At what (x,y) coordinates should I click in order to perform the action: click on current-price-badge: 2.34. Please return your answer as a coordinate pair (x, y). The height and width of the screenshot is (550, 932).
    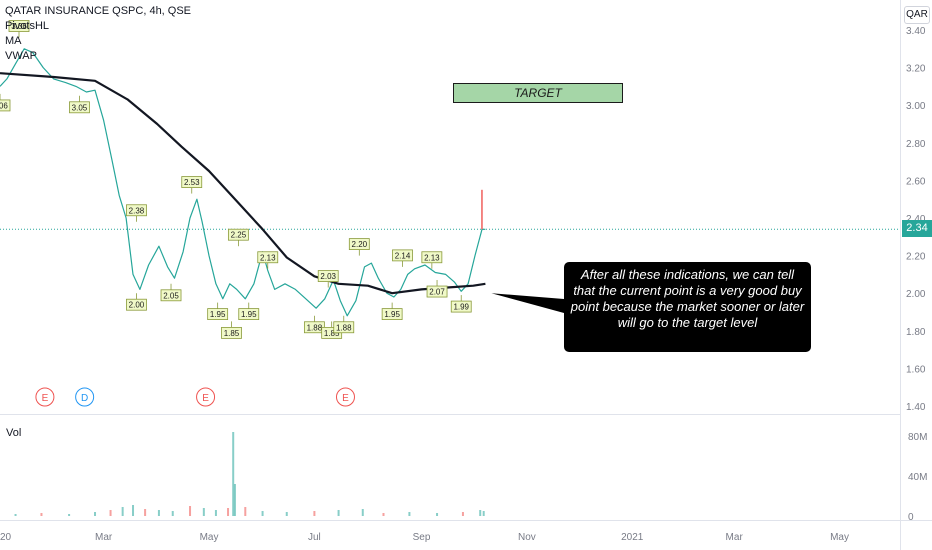
    Looking at the image, I should click on (917, 228).